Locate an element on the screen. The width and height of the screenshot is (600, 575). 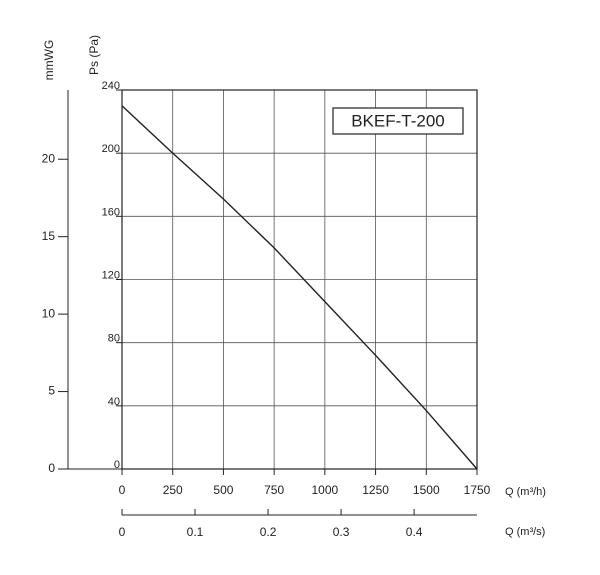
y2-tick-label: 10 is located at coordinates (49, 313).